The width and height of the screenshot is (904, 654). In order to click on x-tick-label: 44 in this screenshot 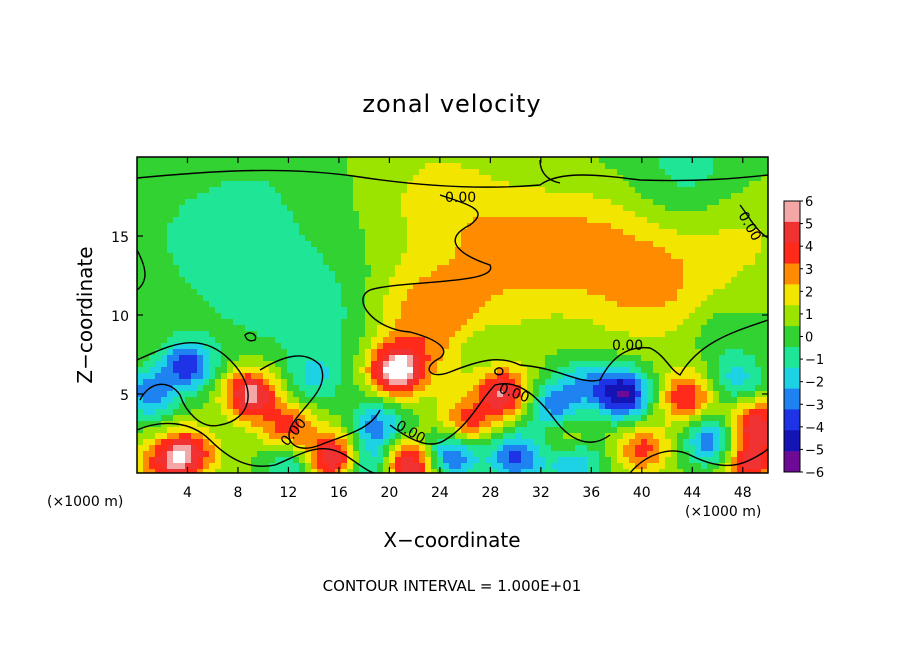, I will do `click(692, 493)`.